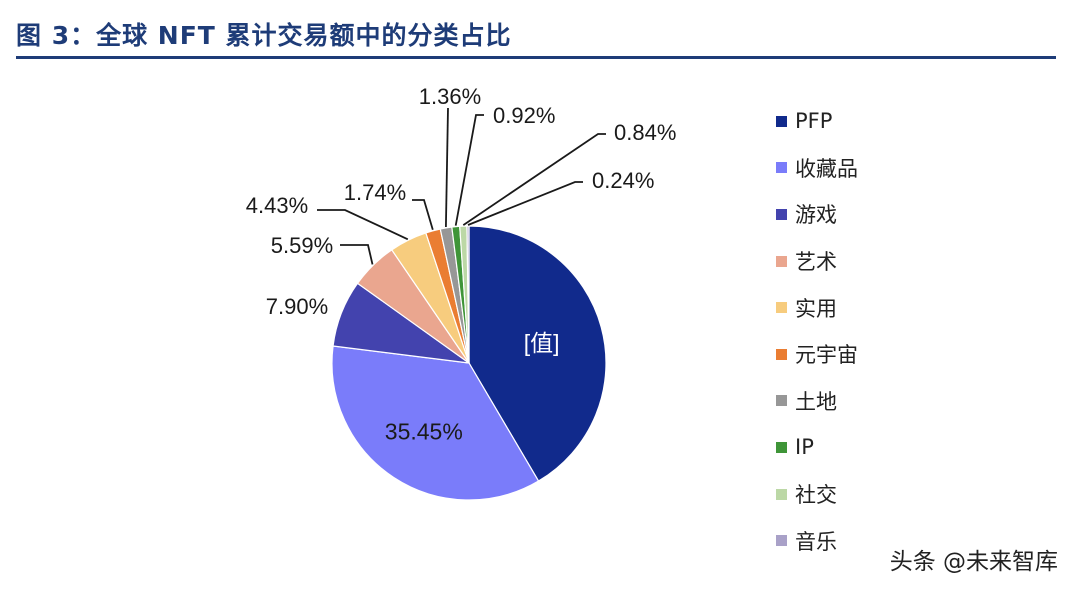  What do you see at coordinates (542, 343) in the screenshot?
I see `data-label-0: [值]` at bounding box center [542, 343].